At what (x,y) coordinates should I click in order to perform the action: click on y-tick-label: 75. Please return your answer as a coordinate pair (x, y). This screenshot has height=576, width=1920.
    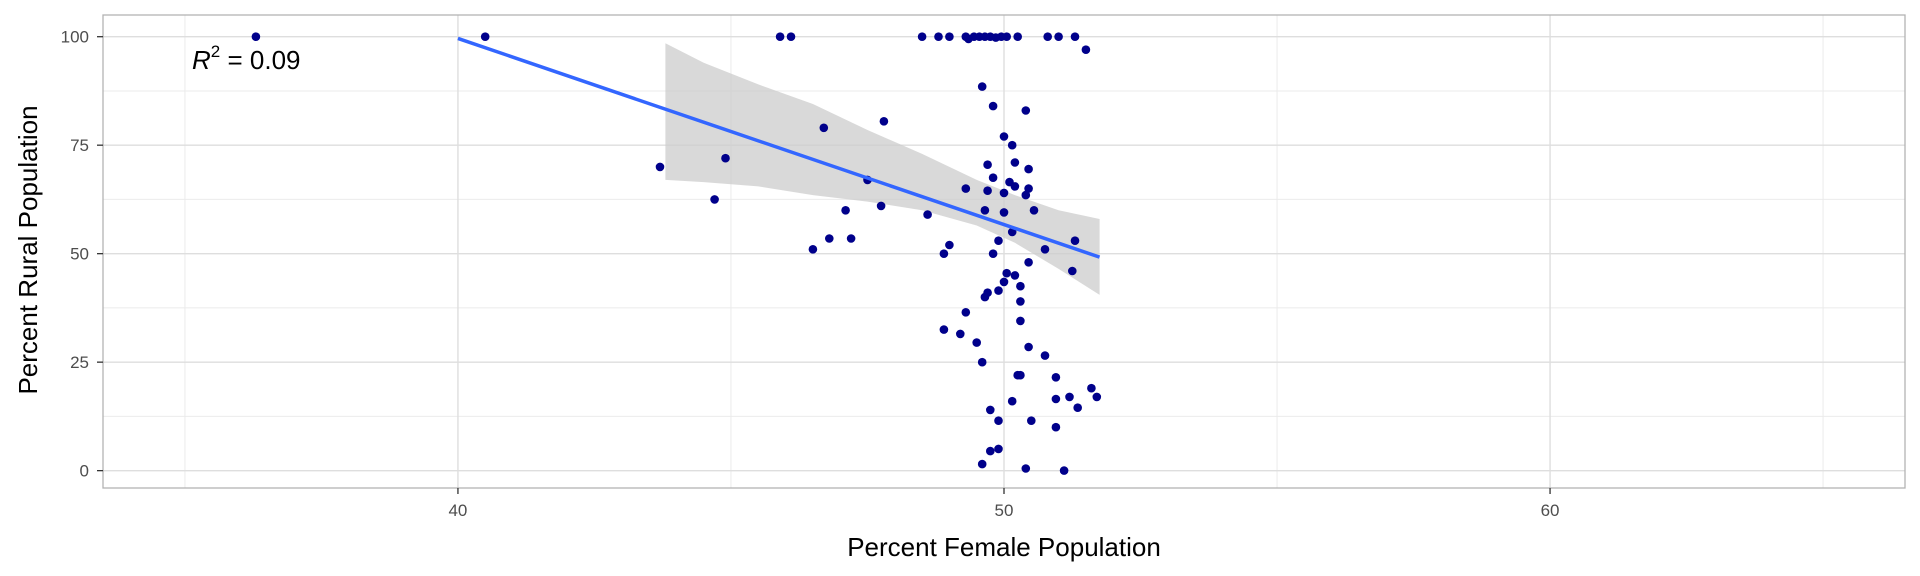
    Looking at the image, I should click on (79, 145).